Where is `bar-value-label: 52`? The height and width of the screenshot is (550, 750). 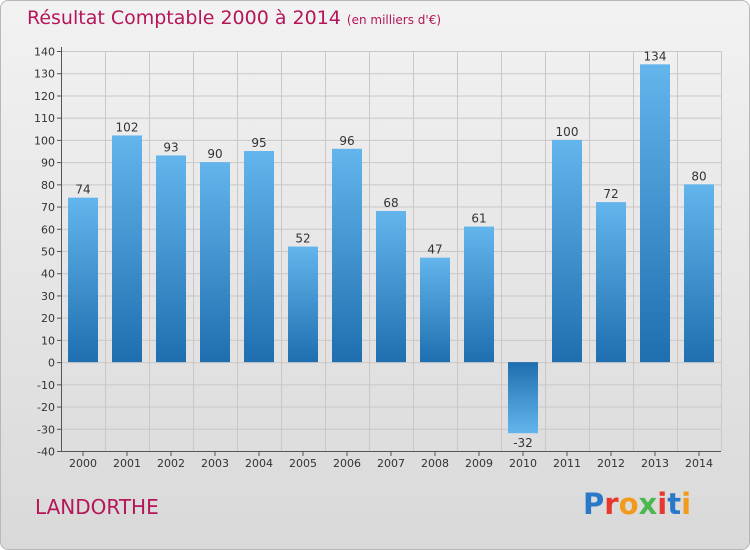
bar-value-label: 52 is located at coordinates (302, 239).